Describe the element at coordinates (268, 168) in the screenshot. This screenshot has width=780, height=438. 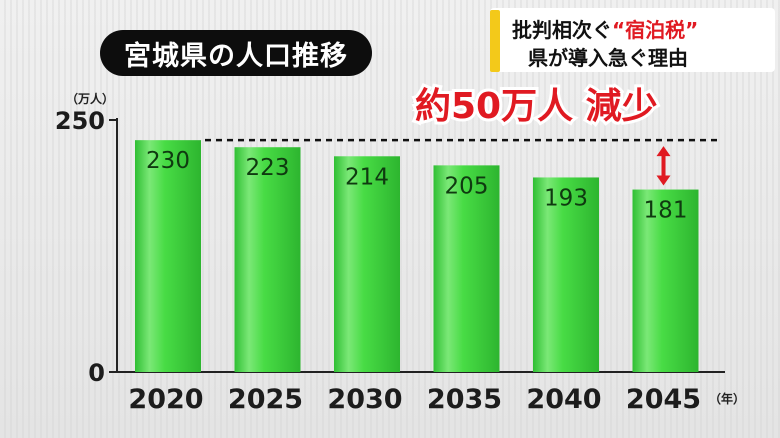
I see `data-label: 223` at that location.